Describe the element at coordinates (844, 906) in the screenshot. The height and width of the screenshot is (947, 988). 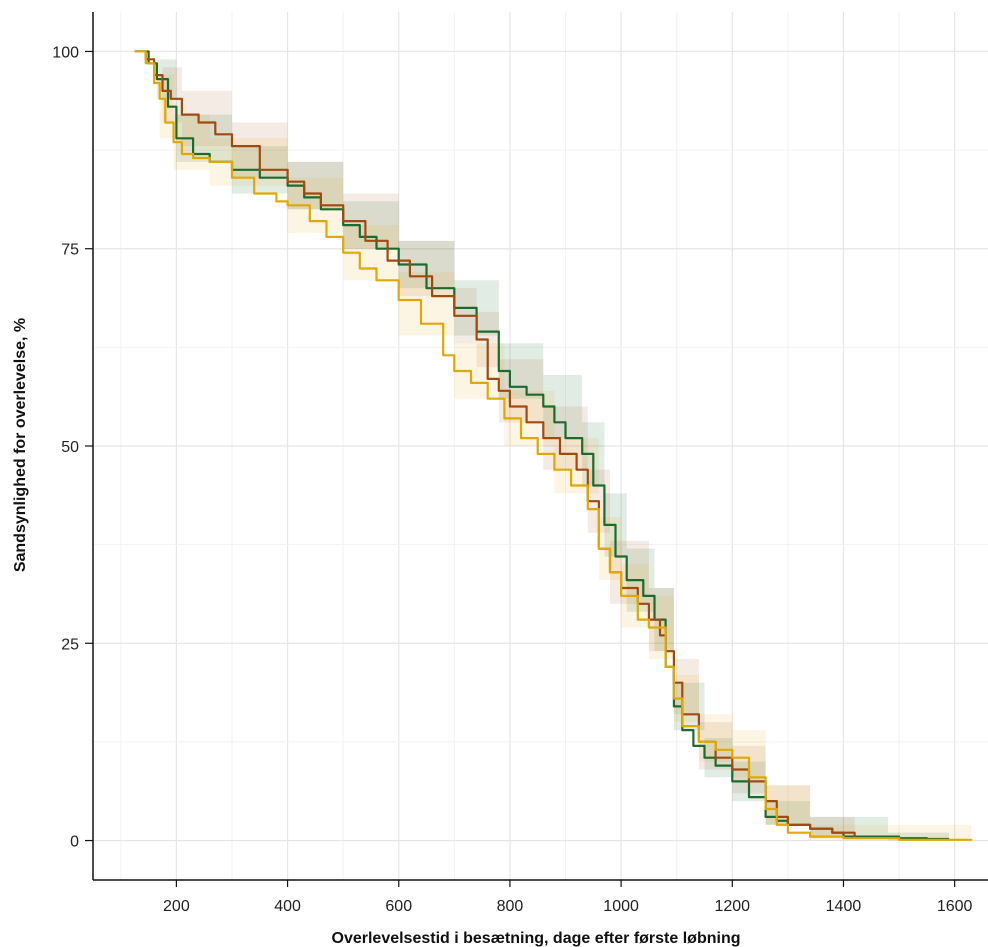
I see `x-tick-label: 1400` at that location.